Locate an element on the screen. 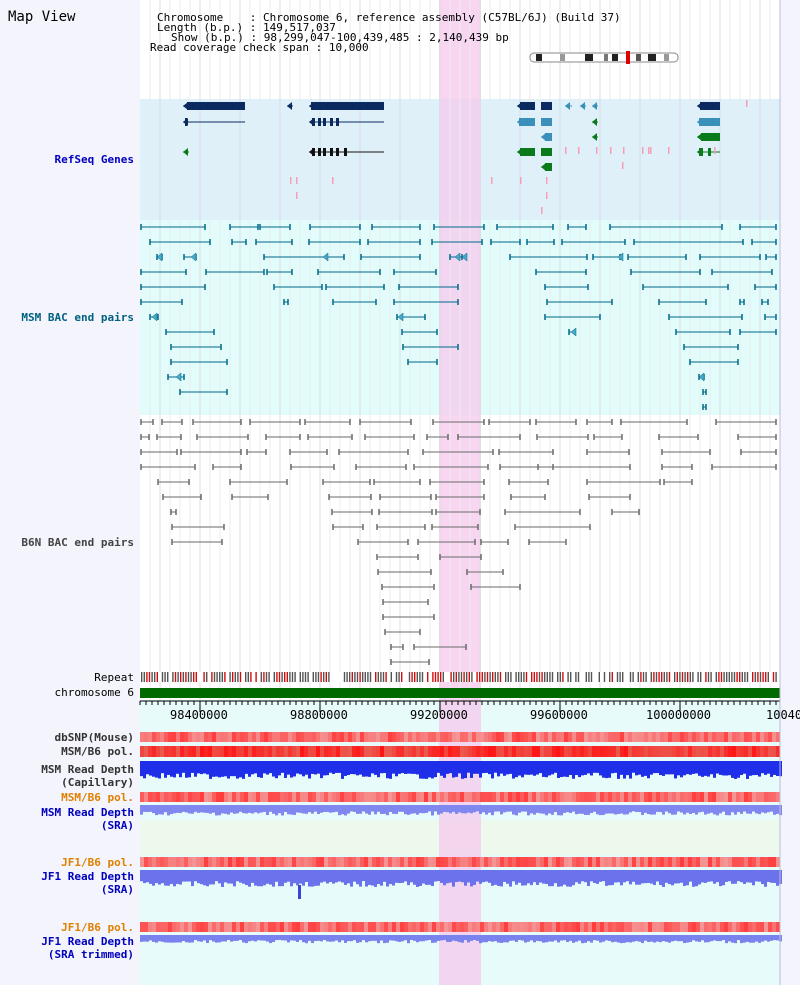 Image resolution: width=800 pixels, height=985 pixels. track-label-refseq: RefSeq Genes is located at coordinates (94, 159).